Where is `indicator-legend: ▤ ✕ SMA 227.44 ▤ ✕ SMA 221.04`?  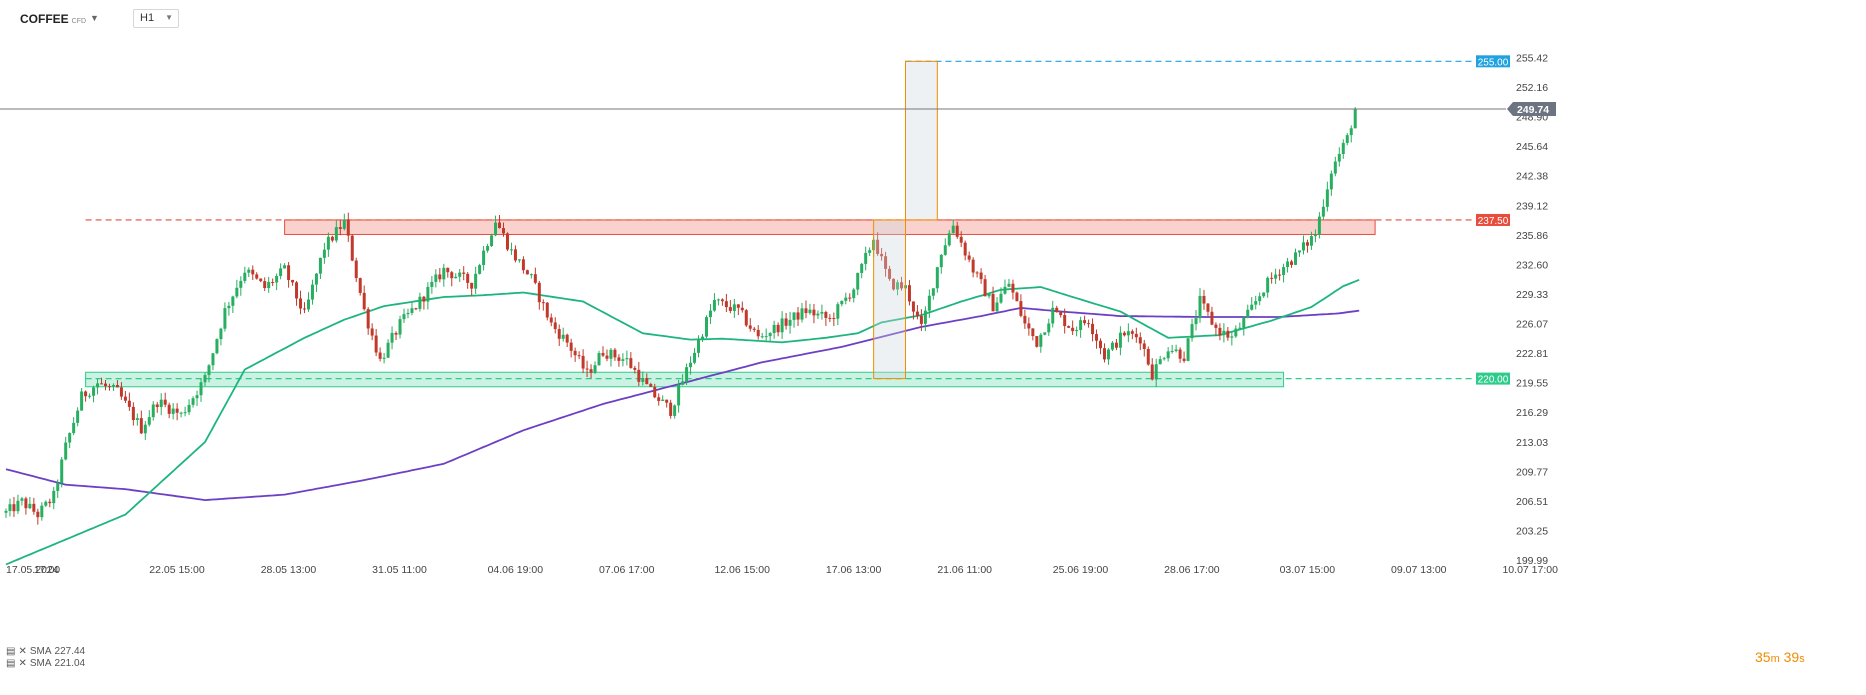
indicator-legend: ▤ ✕ SMA 227.44 ▤ ✕ SMA 221.04 is located at coordinates (45, 658).